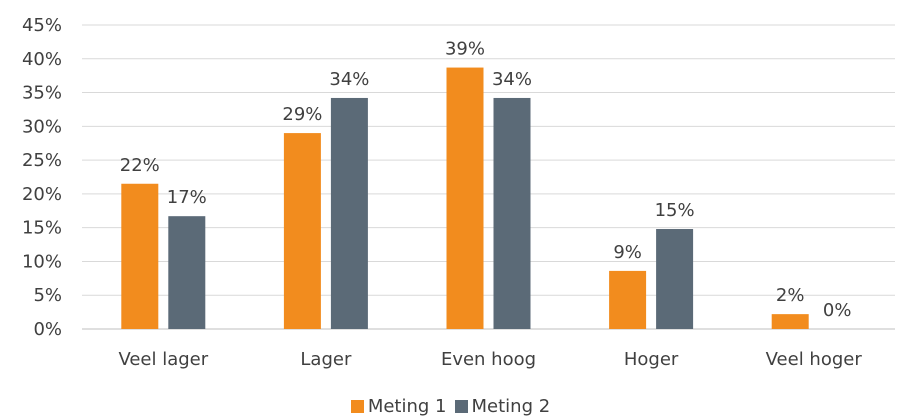  I want to click on legend-item-series-2: Meting 2, so click(502, 406).